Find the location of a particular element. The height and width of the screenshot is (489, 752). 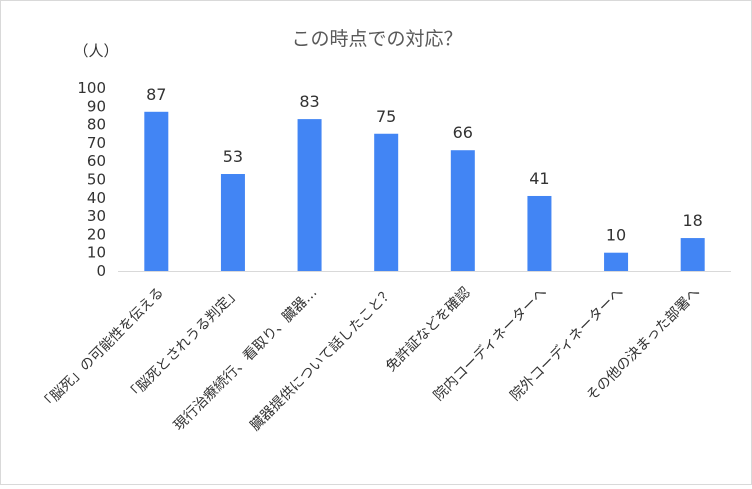

data-label: 18 is located at coordinates (693, 220).